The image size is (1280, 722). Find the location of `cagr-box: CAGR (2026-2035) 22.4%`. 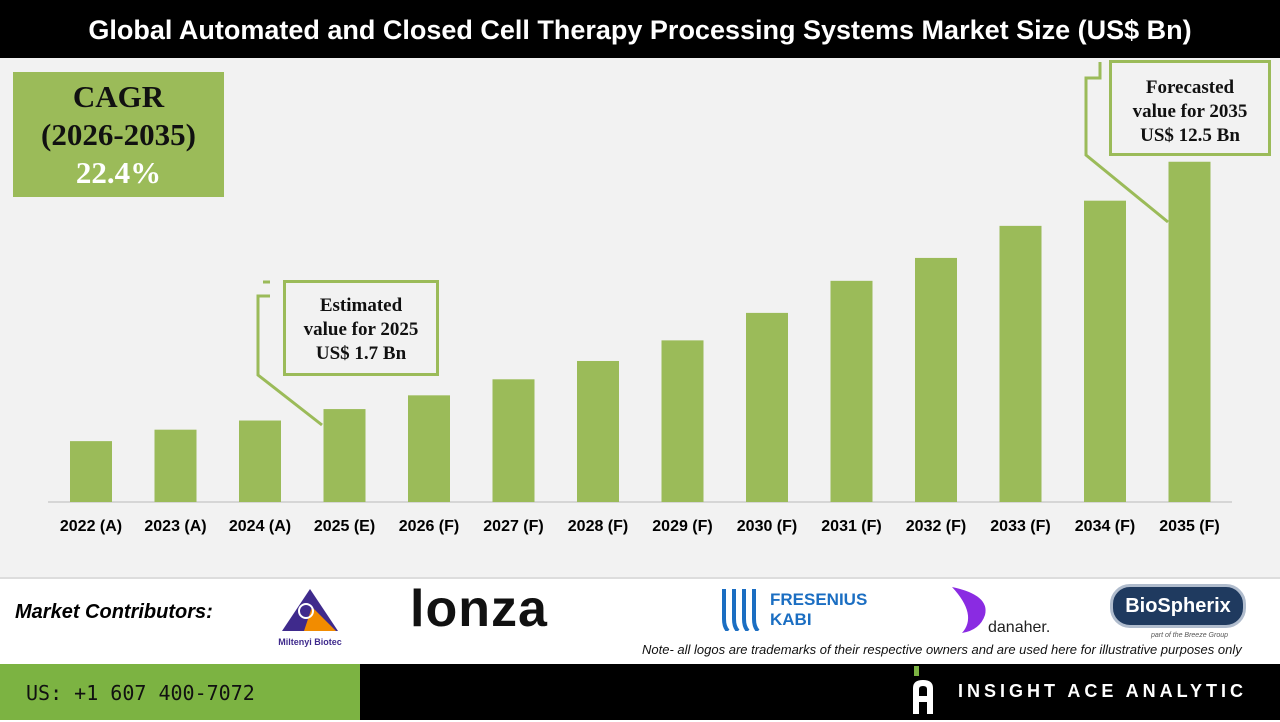

cagr-box: CAGR (2026-2035) 22.4% is located at coordinates (118, 134).